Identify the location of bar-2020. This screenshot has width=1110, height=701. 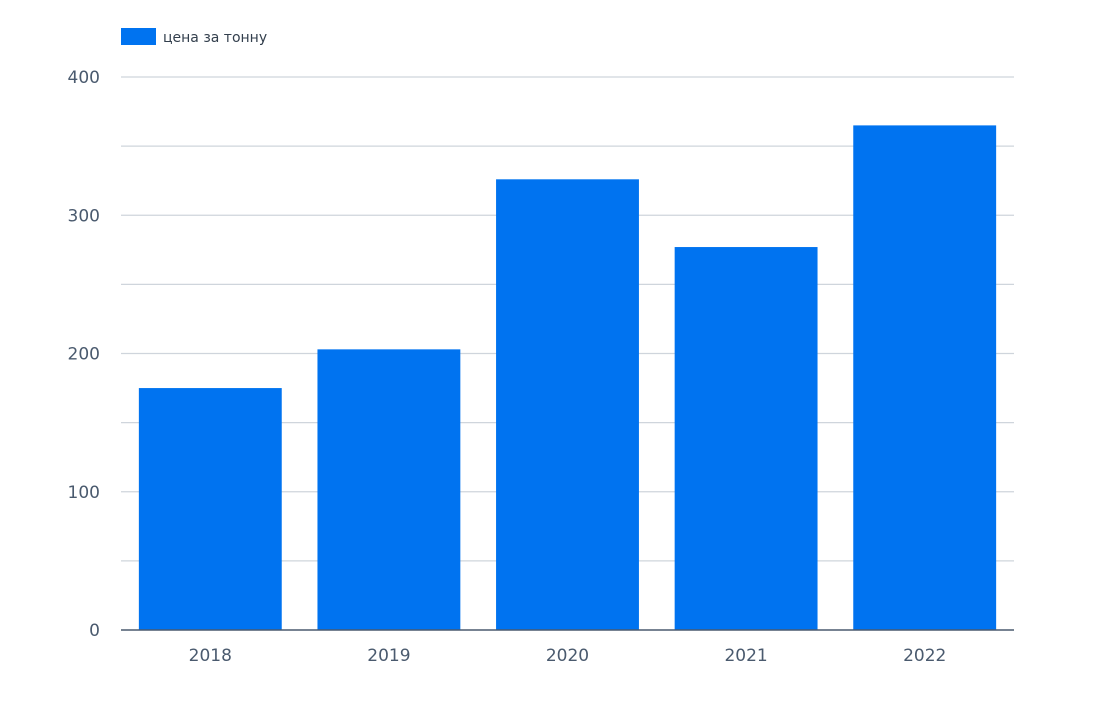
(567, 404).